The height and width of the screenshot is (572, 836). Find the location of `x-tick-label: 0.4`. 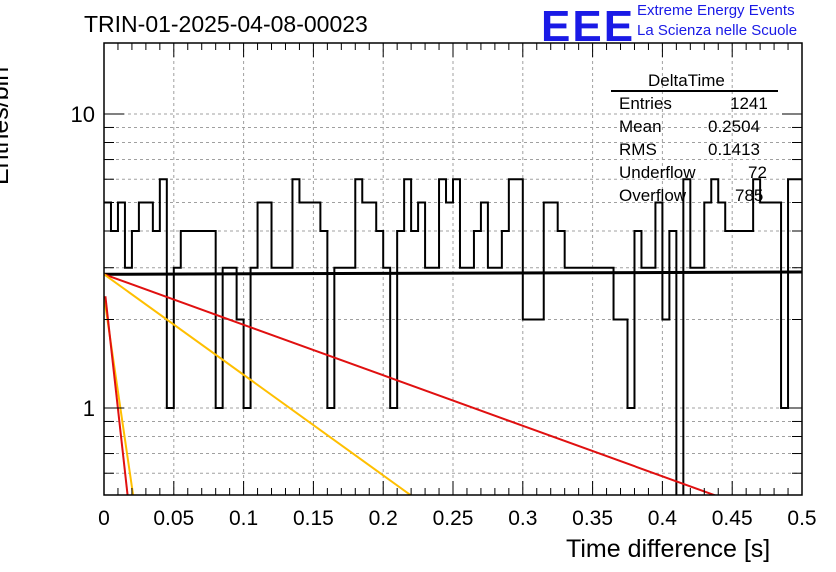

x-tick-label: 0.4 is located at coordinates (663, 518).